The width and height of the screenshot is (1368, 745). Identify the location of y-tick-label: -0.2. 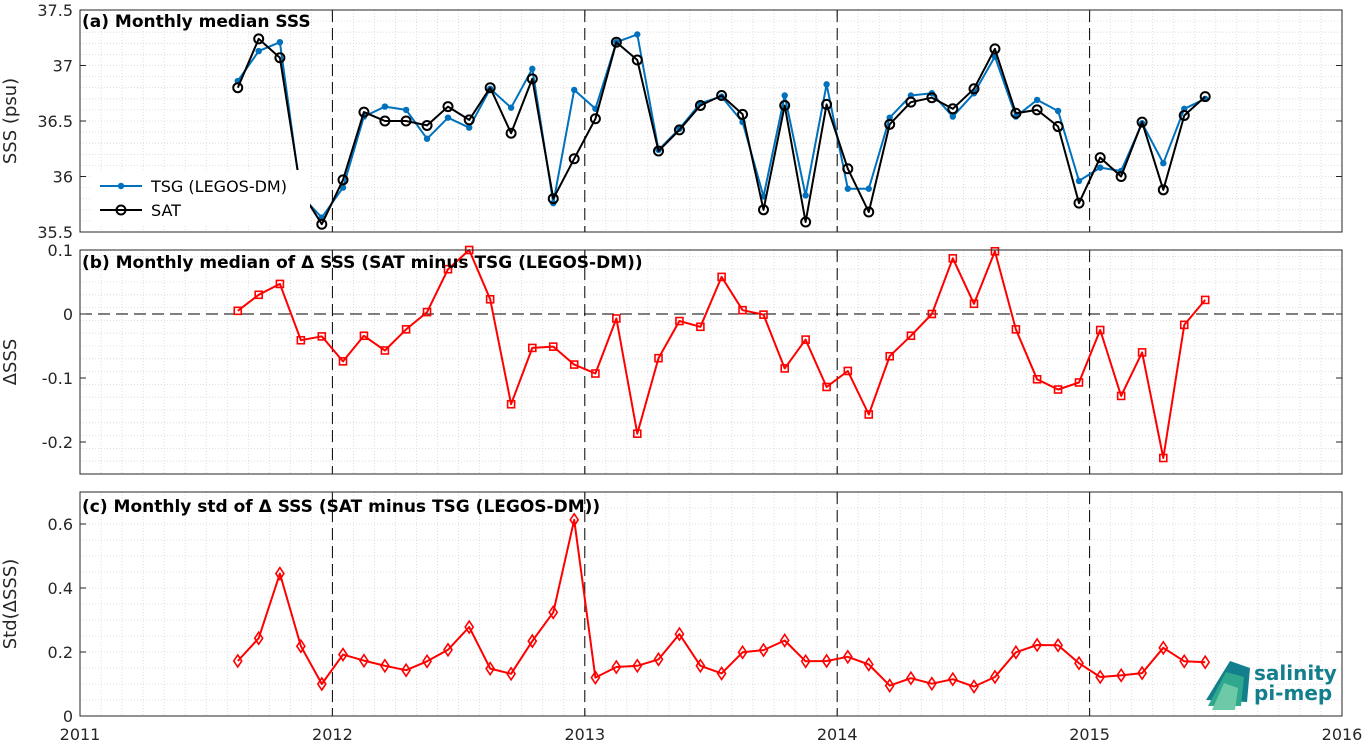
(57, 442).